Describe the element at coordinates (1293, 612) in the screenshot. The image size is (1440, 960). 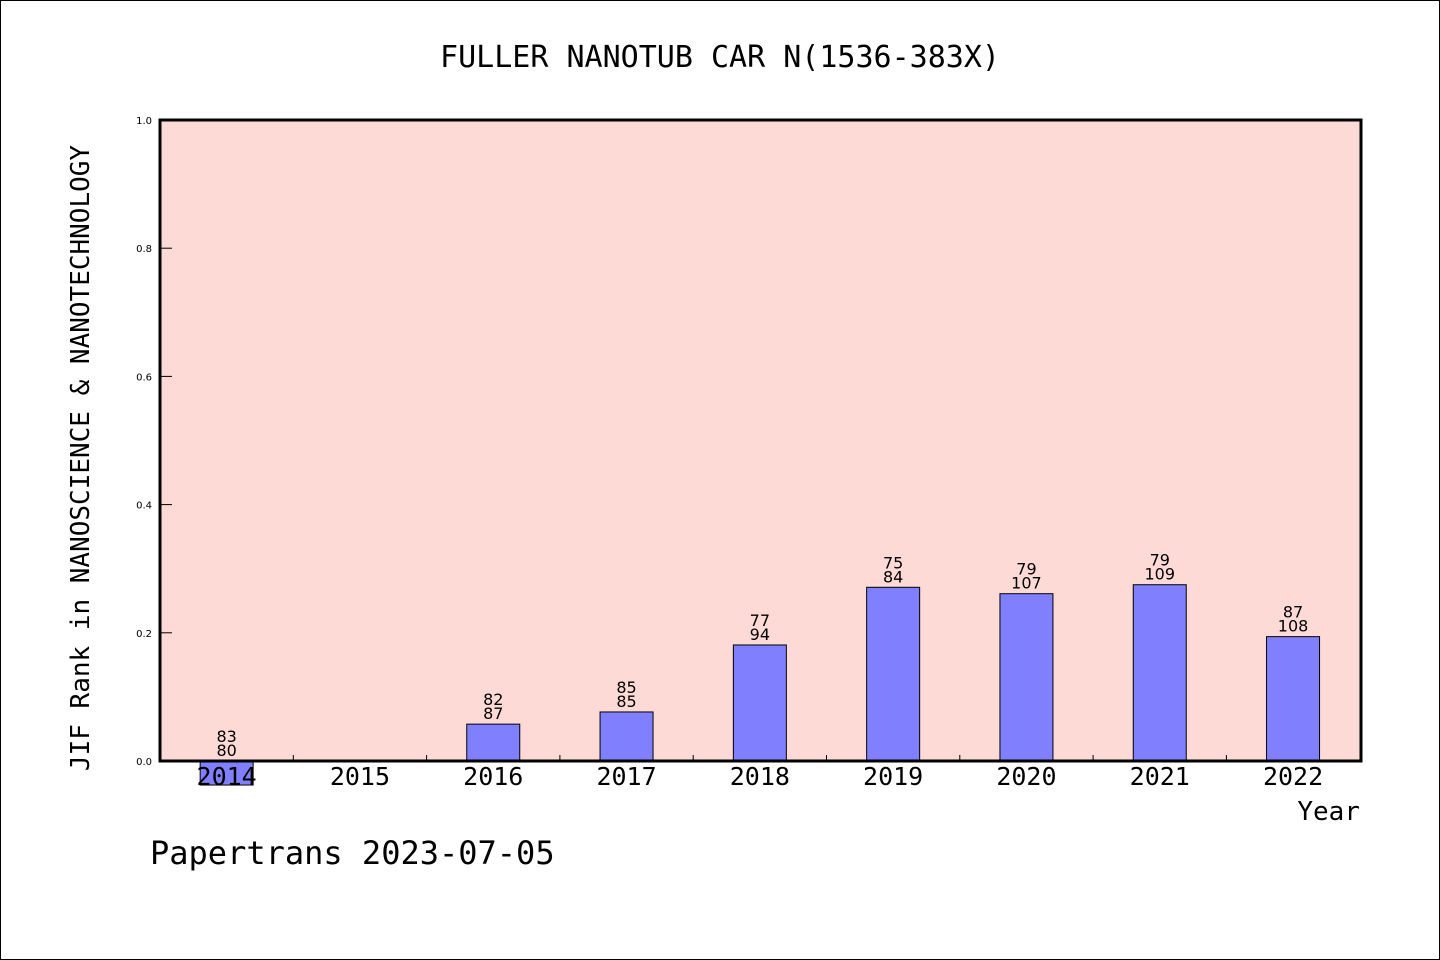
I see `bar-rank-label: 87` at that location.